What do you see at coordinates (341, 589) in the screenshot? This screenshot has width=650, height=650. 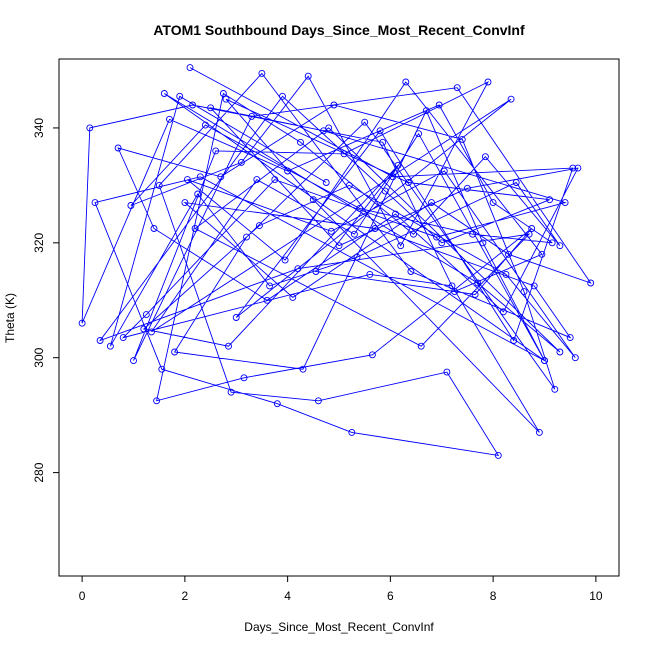 I see `x-axis: 0 2 4 6 8 10` at bounding box center [341, 589].